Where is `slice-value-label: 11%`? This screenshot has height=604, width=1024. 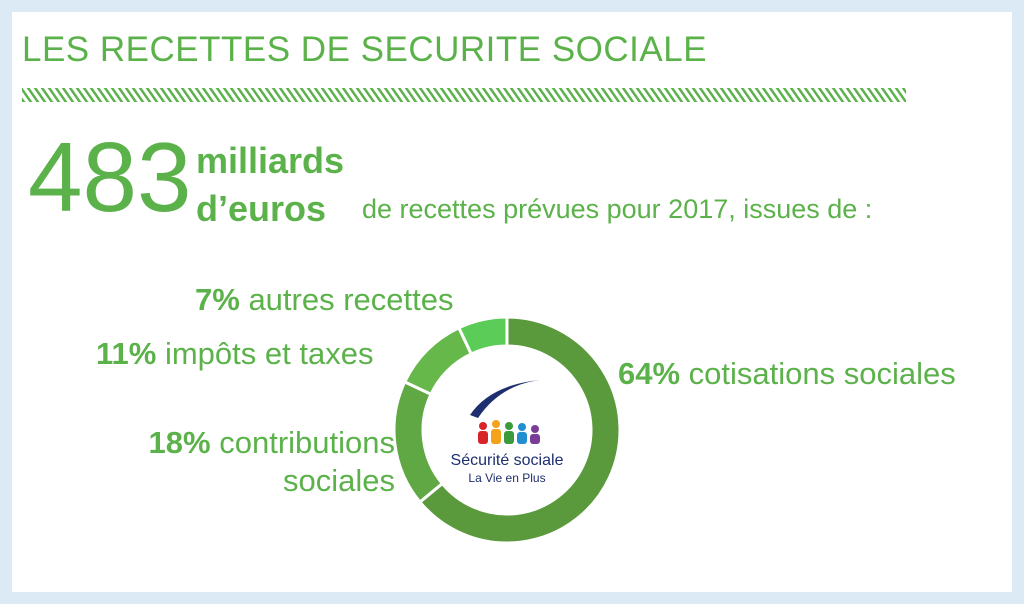 slice-value-label: 11% is located at coordinates (126, 353).